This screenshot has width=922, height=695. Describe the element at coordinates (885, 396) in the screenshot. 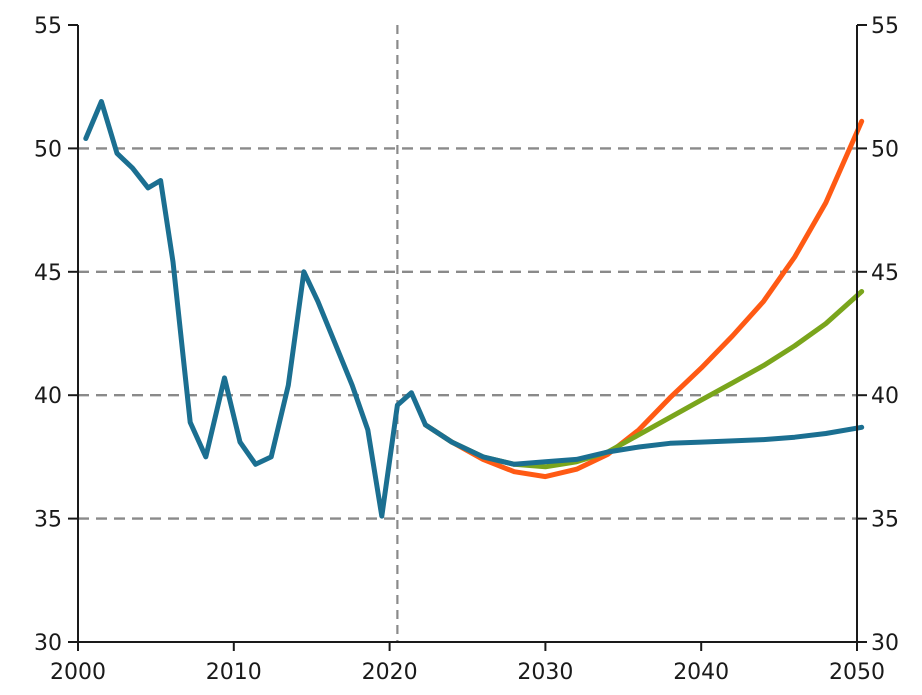

I see `y-tick-label-right: 40` at that location.